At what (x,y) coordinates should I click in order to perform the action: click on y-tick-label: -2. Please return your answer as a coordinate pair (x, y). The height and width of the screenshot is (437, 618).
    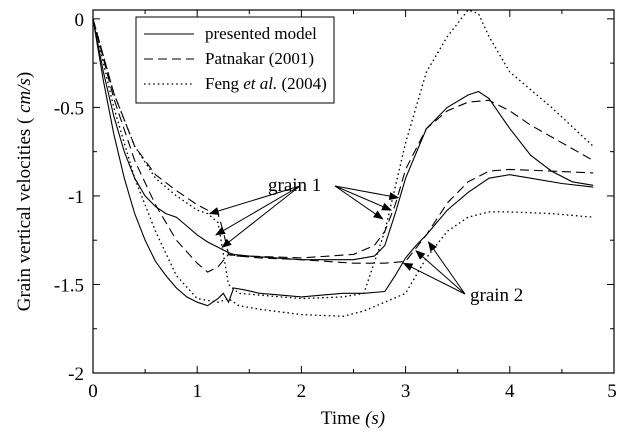
    Looking at the image, I should click on (76, 374).